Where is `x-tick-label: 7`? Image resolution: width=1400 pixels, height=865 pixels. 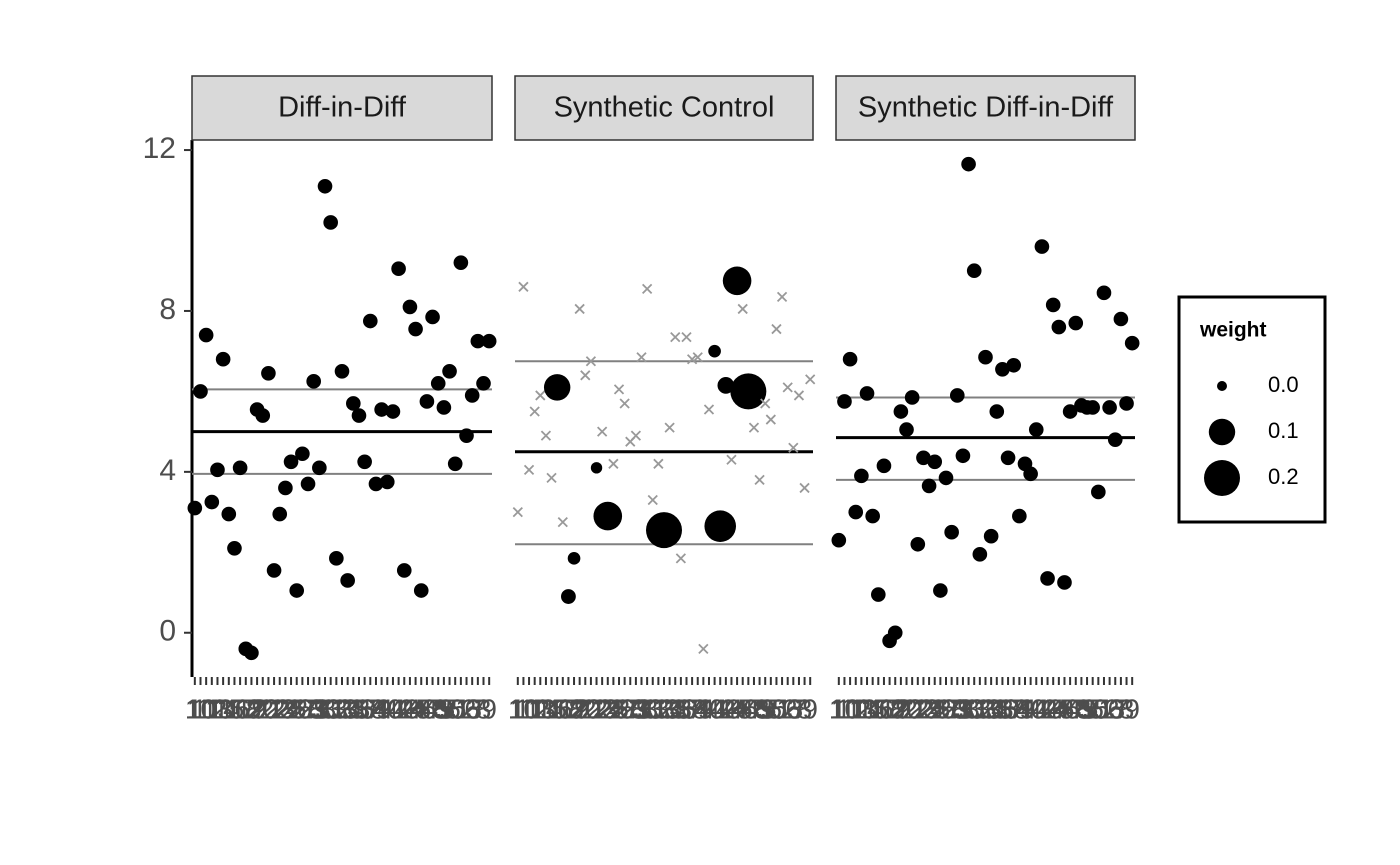
x-tick-label: 7 is located at coordinates (478, 708).